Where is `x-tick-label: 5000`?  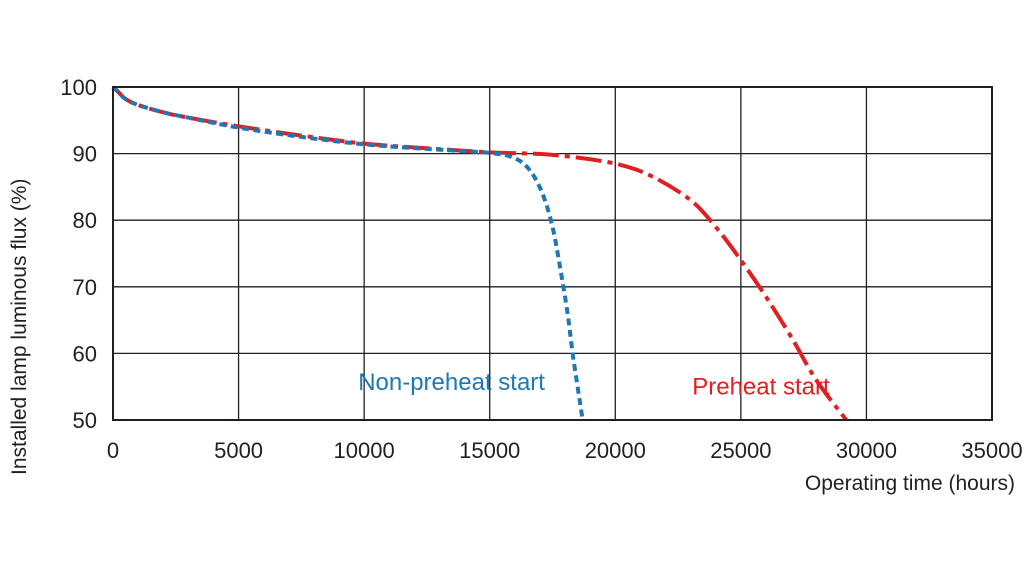 x-tick-label: 5000 is located at coordinates (238, 450).